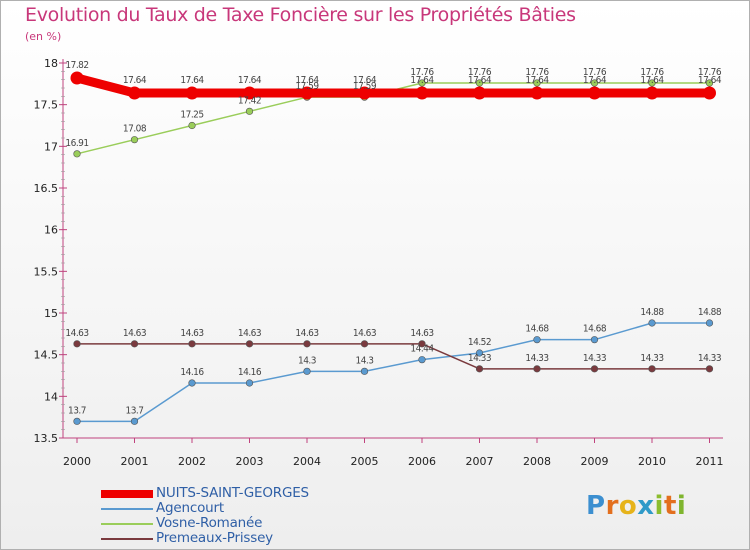 The image size is (750, 550). Describe the element at coordinates (46, 188) in the screenshot. I see `y-tick-label: 16.5` at that location.